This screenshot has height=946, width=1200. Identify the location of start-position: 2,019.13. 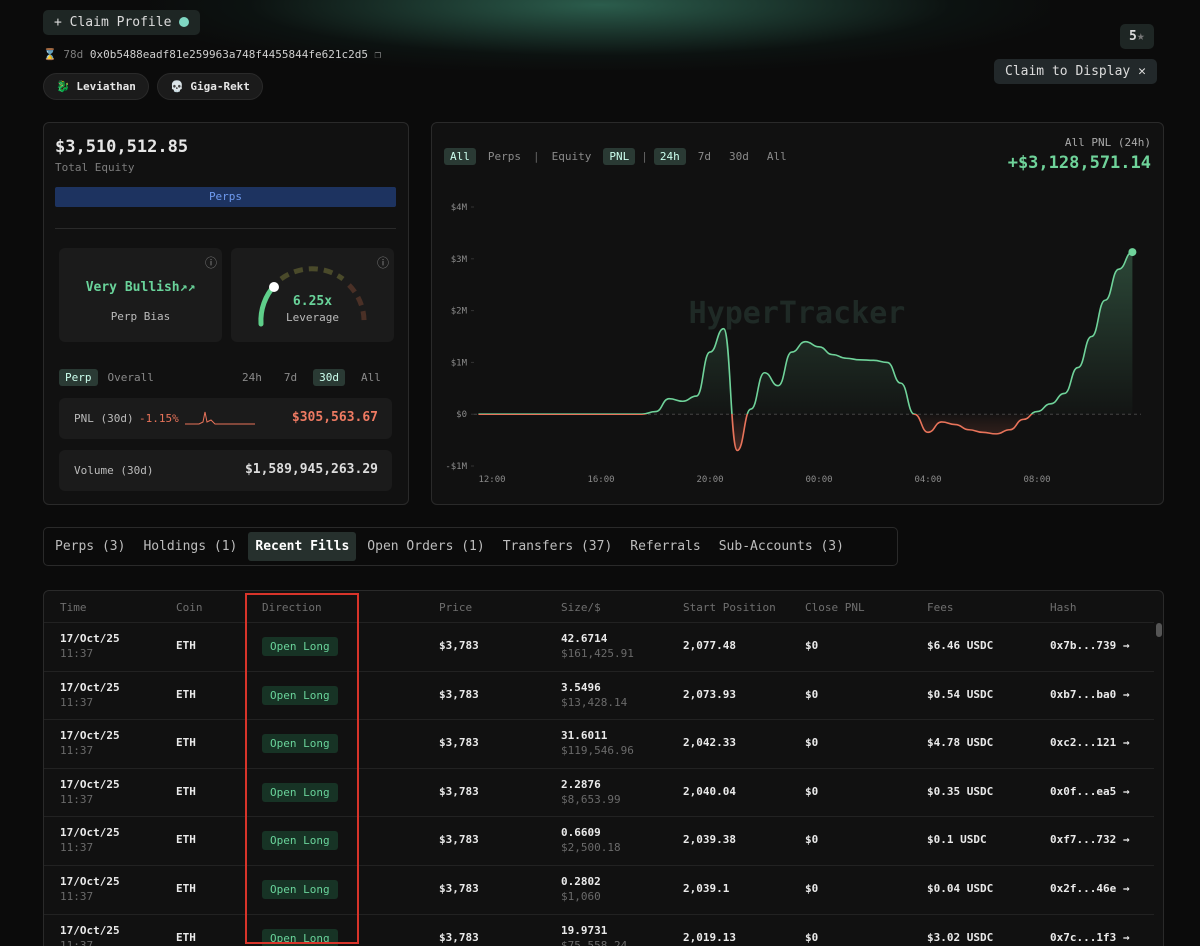
(709, 937).